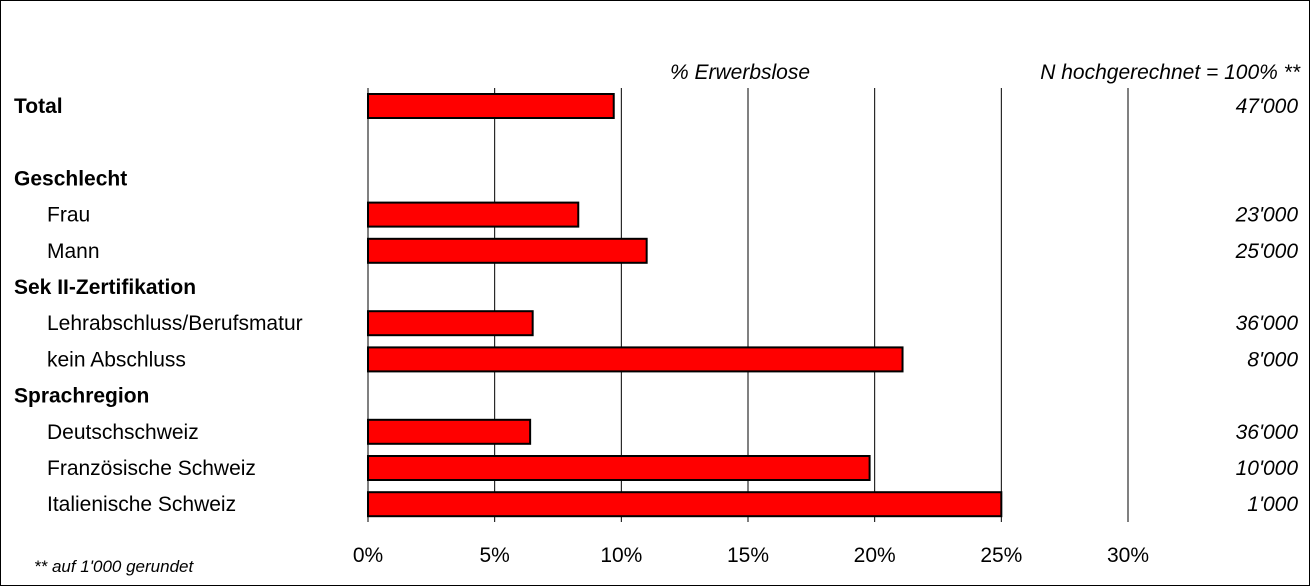  I want to click on row-label: Mann, so click(73, 251).